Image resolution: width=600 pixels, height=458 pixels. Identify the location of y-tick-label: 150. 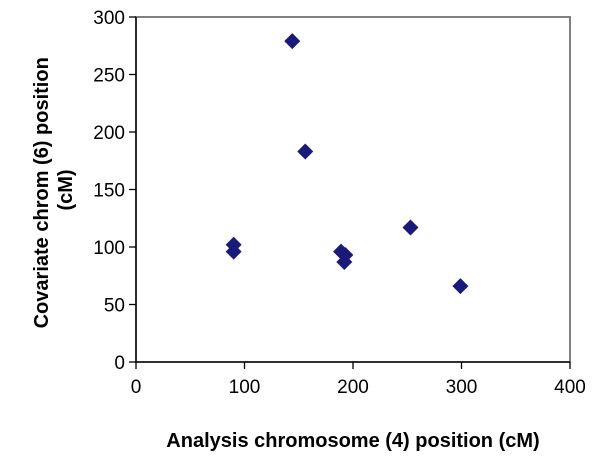
(109, 191).